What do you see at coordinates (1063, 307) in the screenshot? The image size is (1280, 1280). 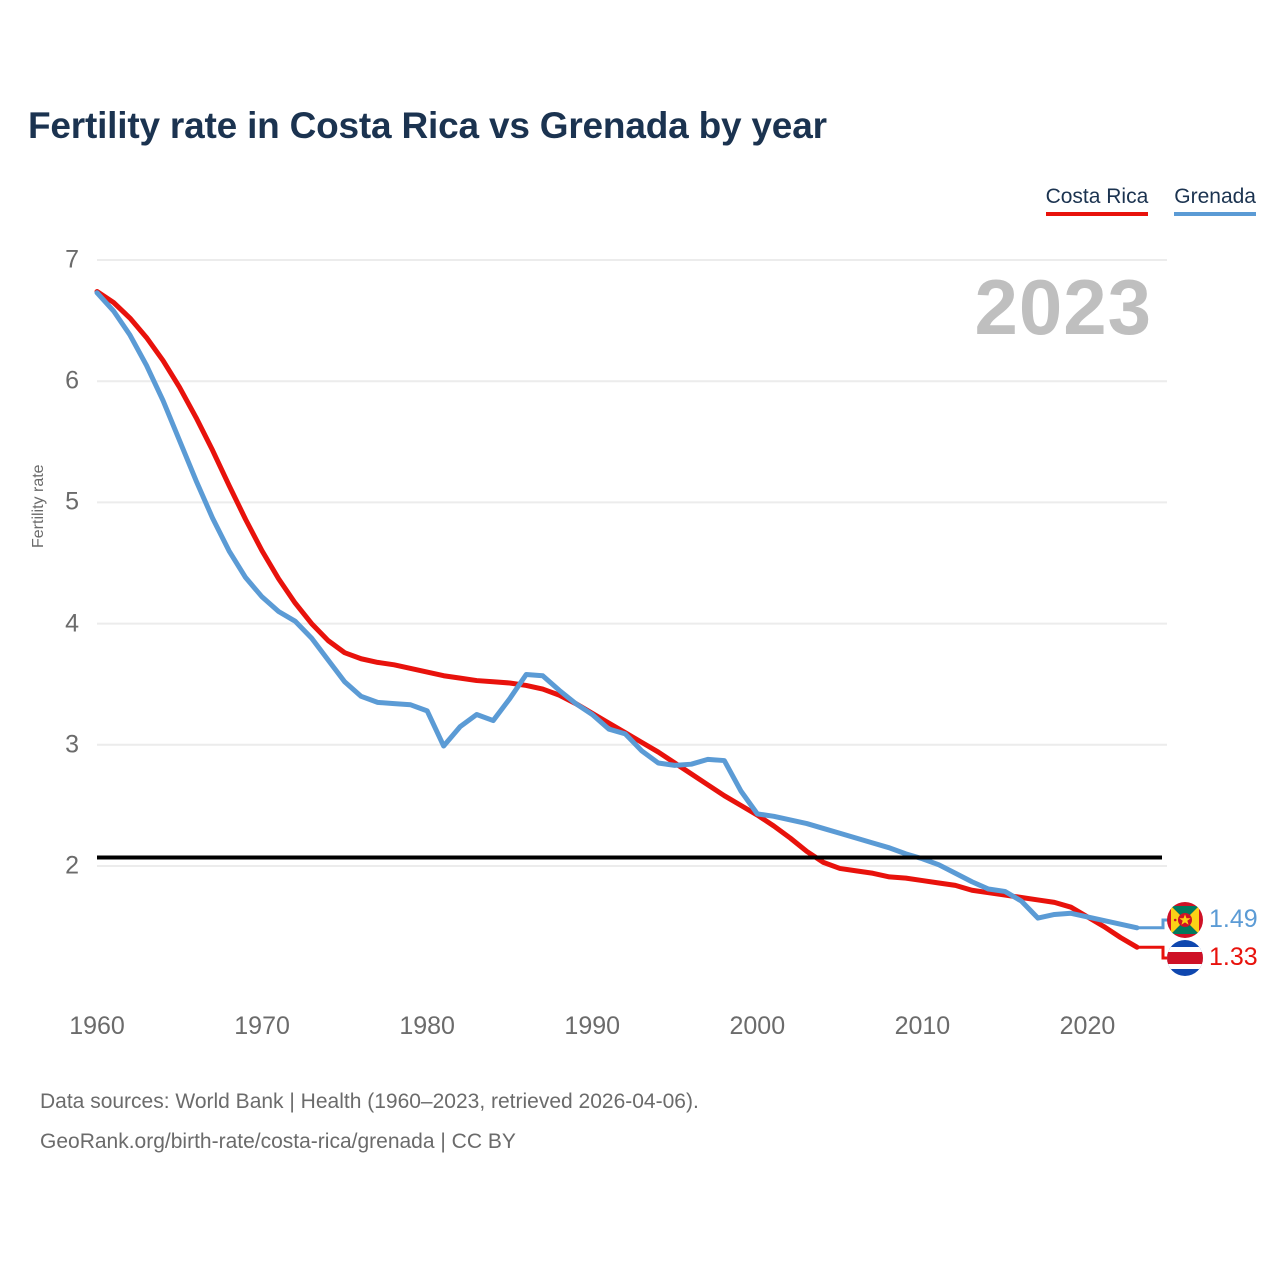 I see `year-watermark: 2023` at bounding box center [1063, 307].